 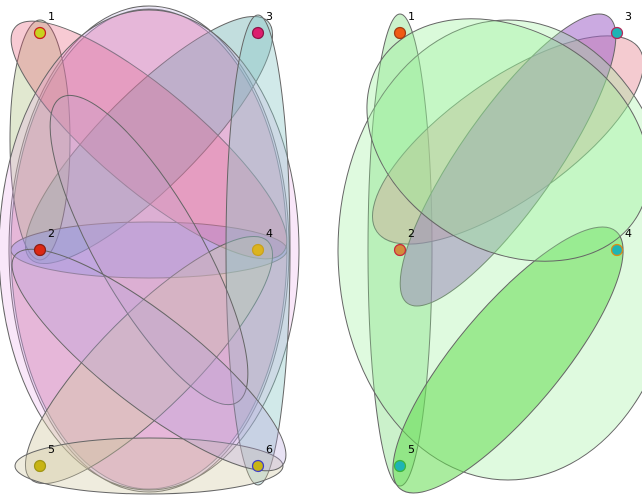 I want to click on left-node-6: 6, so click(x=262, y=458).